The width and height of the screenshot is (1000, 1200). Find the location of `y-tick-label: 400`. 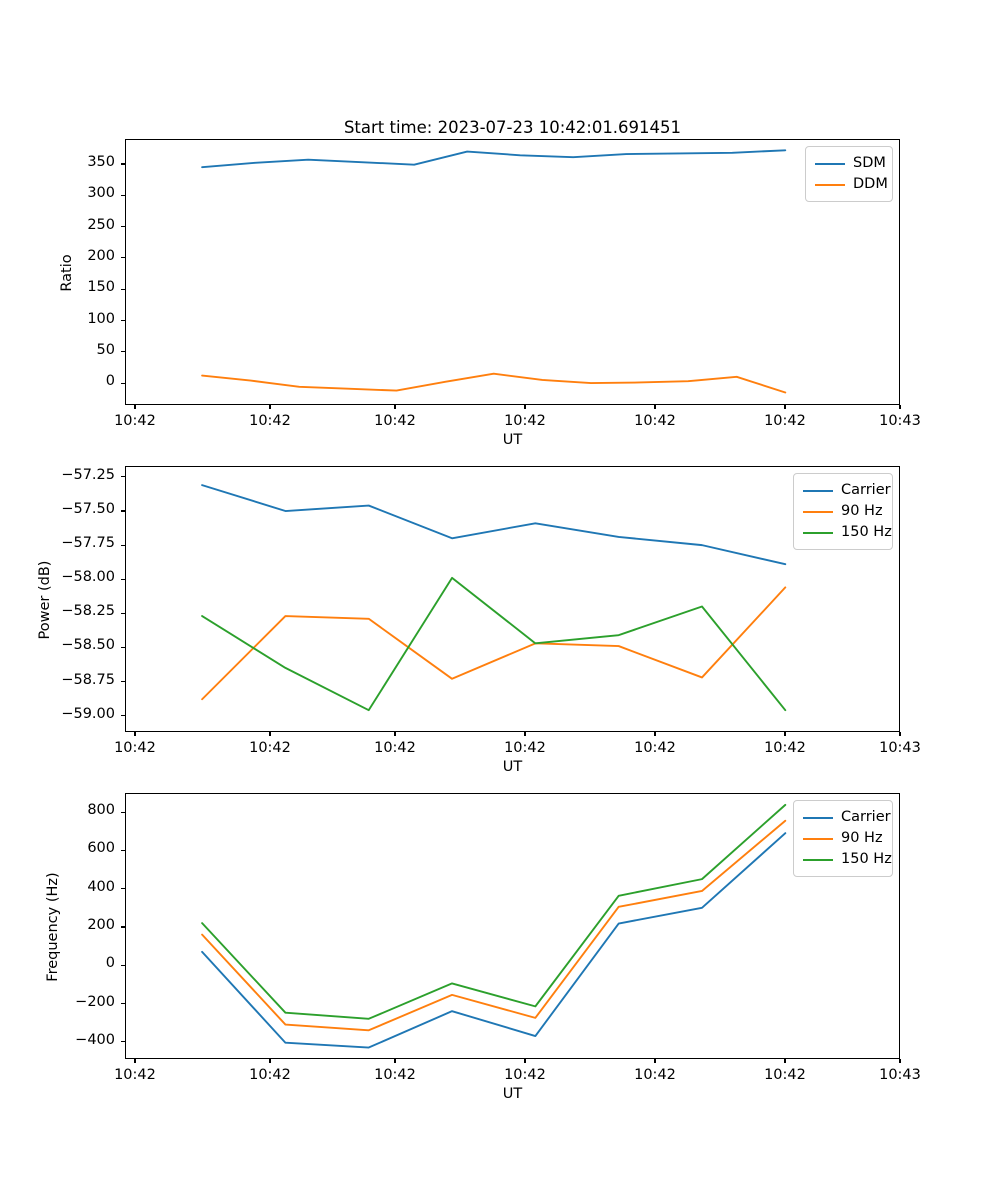

y-tick-label: 400 is located at coordinates (101, 886).